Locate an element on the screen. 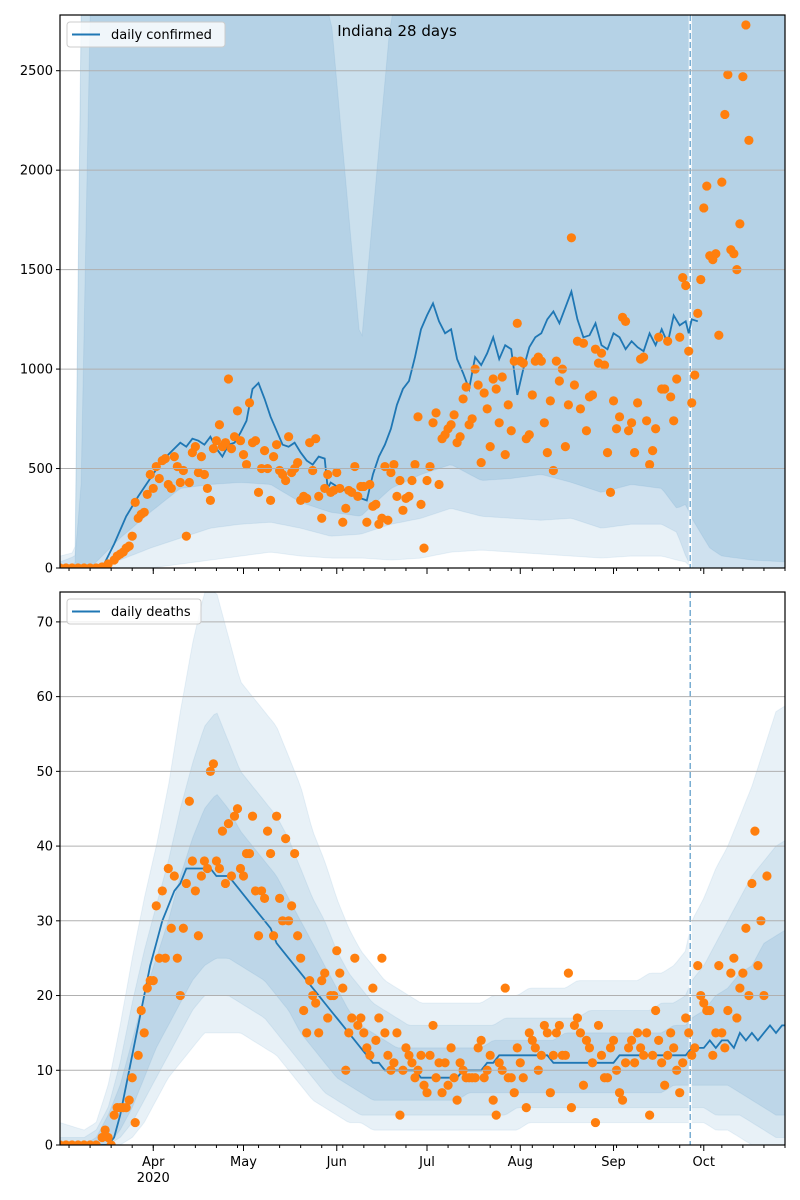 Image resolution: width=800 pixels, height=1200 pixels. legend: daily confirmed is located at coordinates (146, 34).